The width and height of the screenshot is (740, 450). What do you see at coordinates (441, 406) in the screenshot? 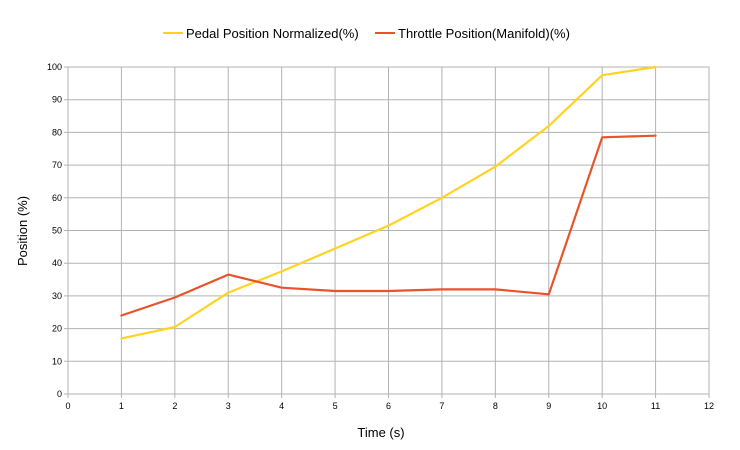
I see `x-tick-label: 7` at bounding box center [441, 406].